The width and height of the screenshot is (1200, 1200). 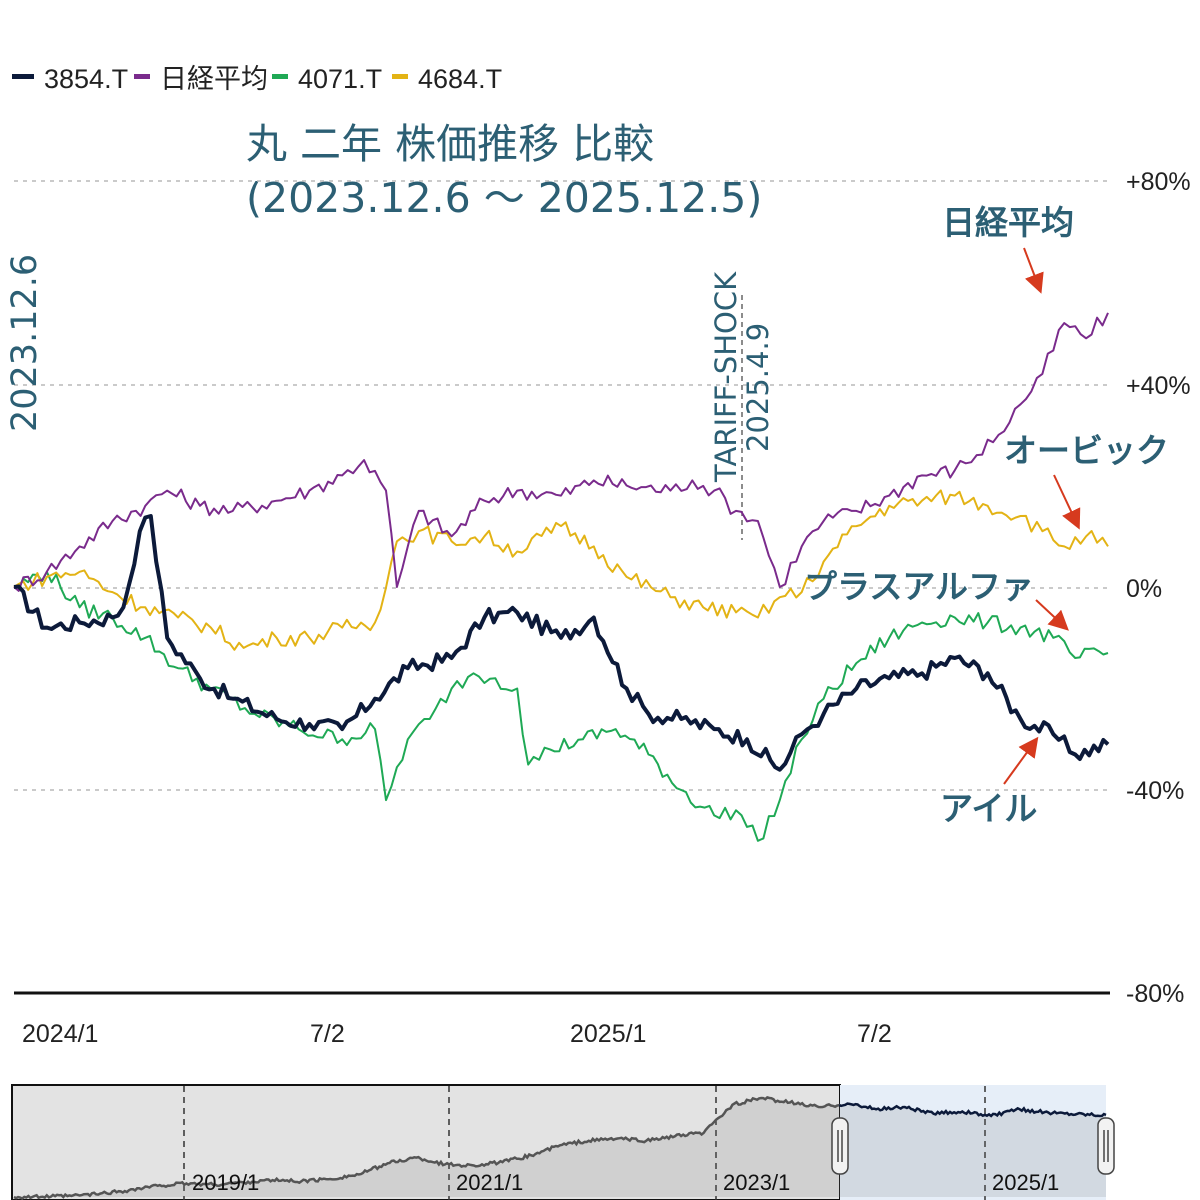 I want to click on arrow-obic, so click(x=1067, y=502).